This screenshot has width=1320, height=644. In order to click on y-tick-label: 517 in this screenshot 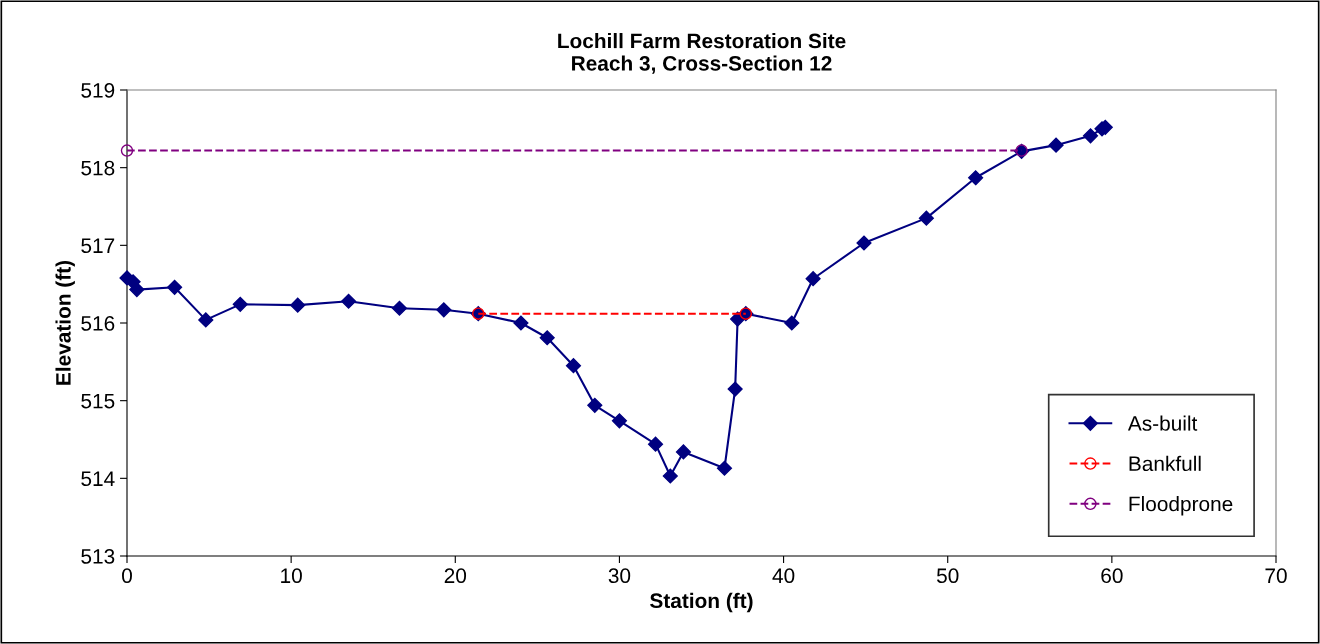, I will do `click(98, 246)`.